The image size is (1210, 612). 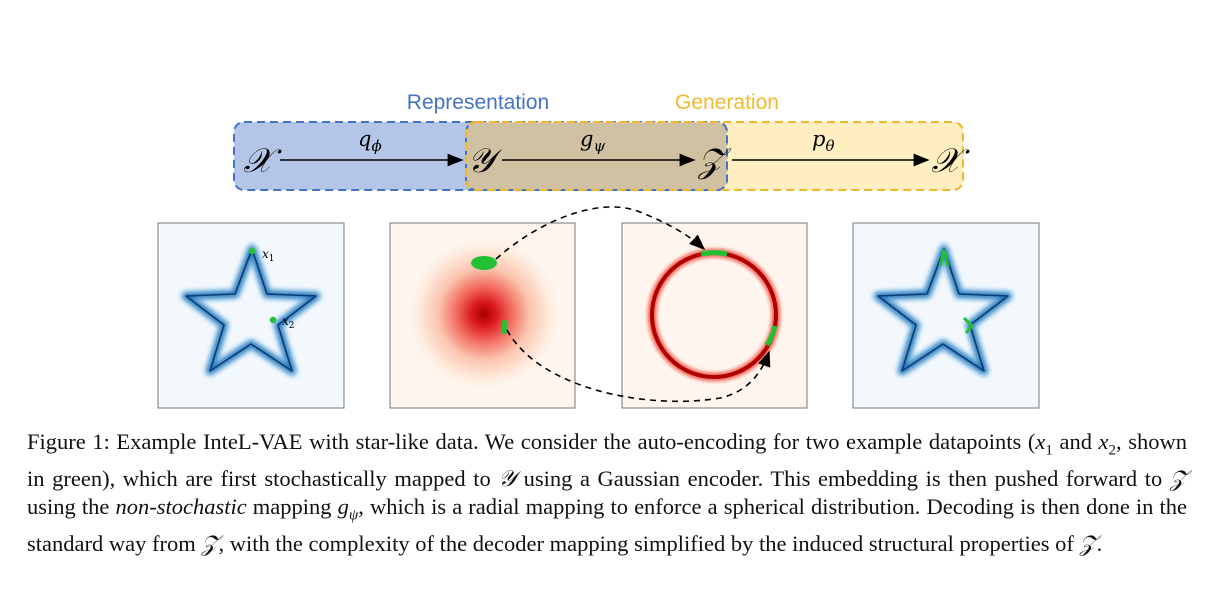 I want to click on map-g-label: gψ, so click(x=592, y=141).